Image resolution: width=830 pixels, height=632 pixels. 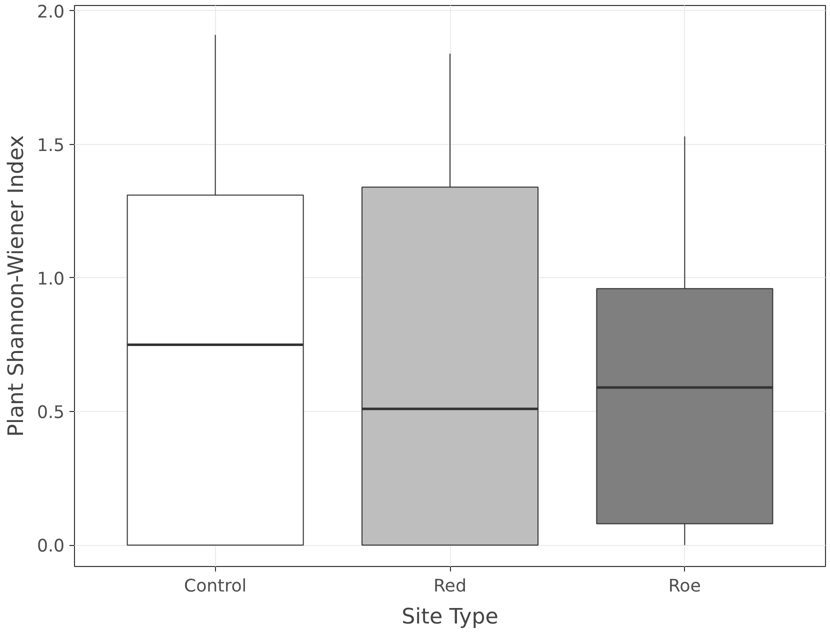 I want to click on y-tick-label: 1.5, so click(x=50, y=146).